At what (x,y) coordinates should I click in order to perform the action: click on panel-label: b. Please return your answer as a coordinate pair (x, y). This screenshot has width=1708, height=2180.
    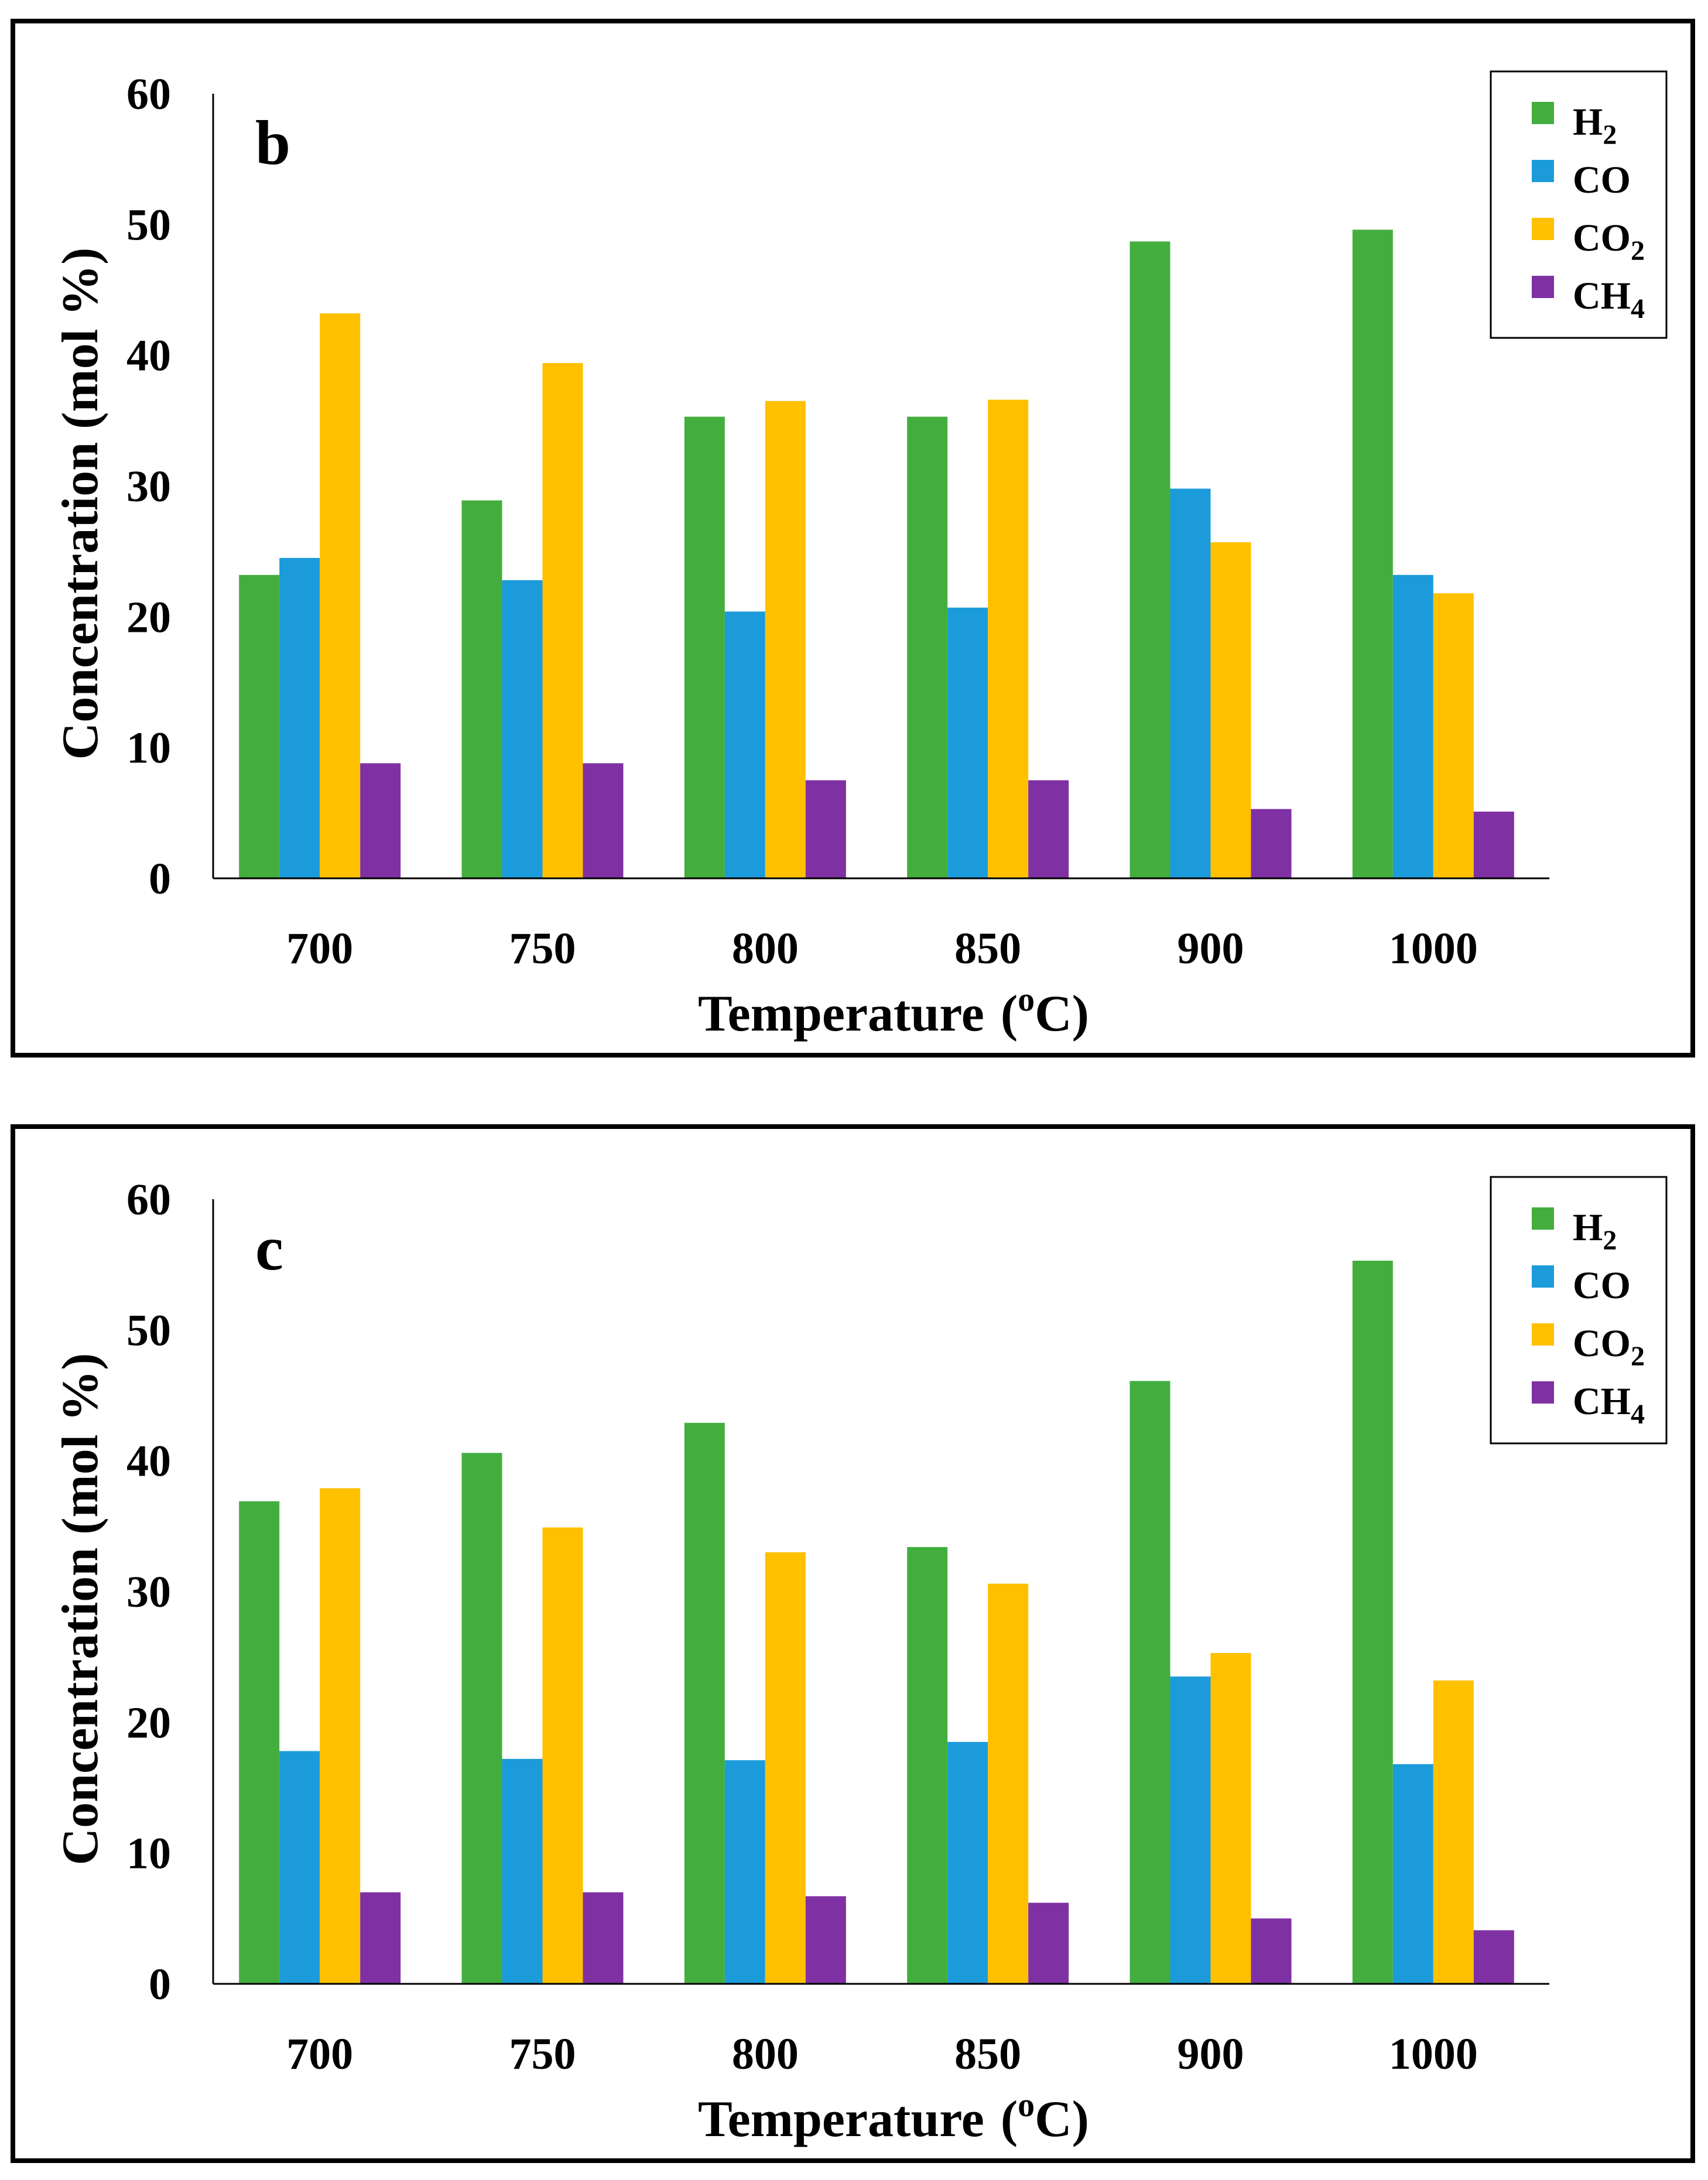
    Looking at the image, I should click on (272, 143).